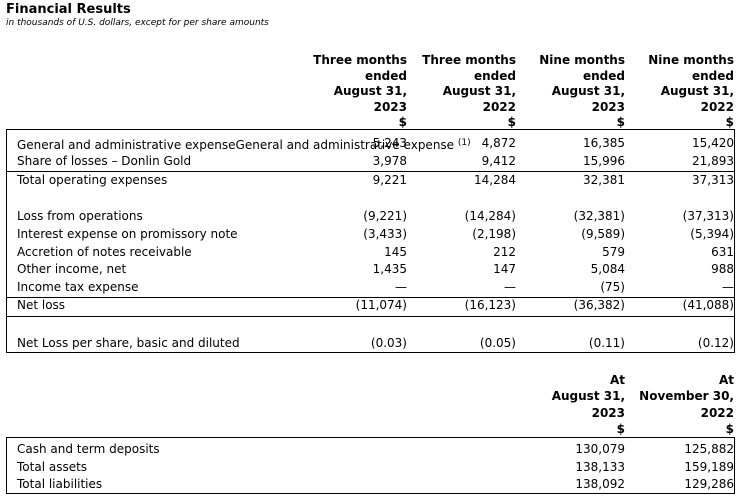 The width and height of the screenshot is (744, 504). I want to click on cell-value: 988, so click(722, 269).